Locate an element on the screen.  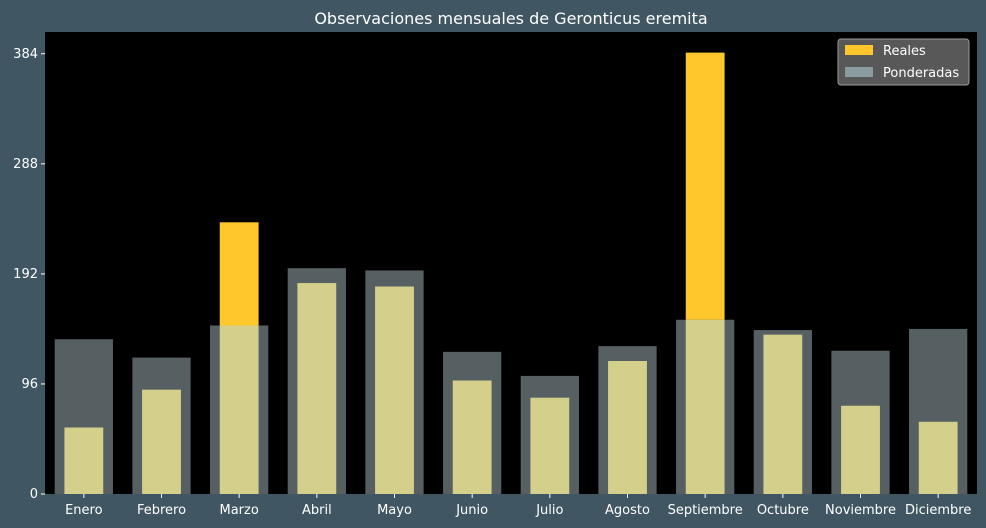
bar-reales-agosto is located at coordinates (627, 427).